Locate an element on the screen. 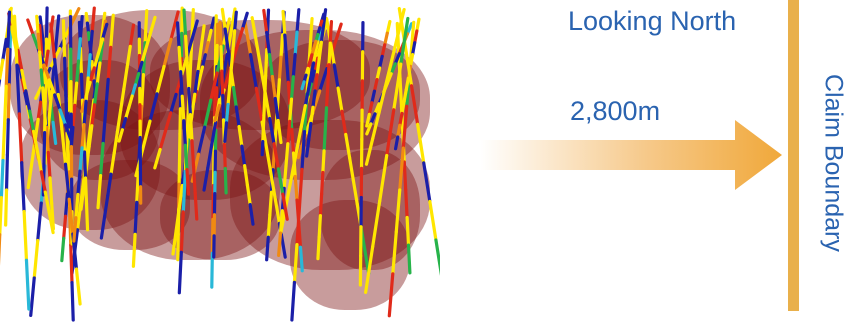 The width and height of the screenshot is (858, 325). claim-boundary-label-box: Claim Boundary is located at coordinates (833, 162).